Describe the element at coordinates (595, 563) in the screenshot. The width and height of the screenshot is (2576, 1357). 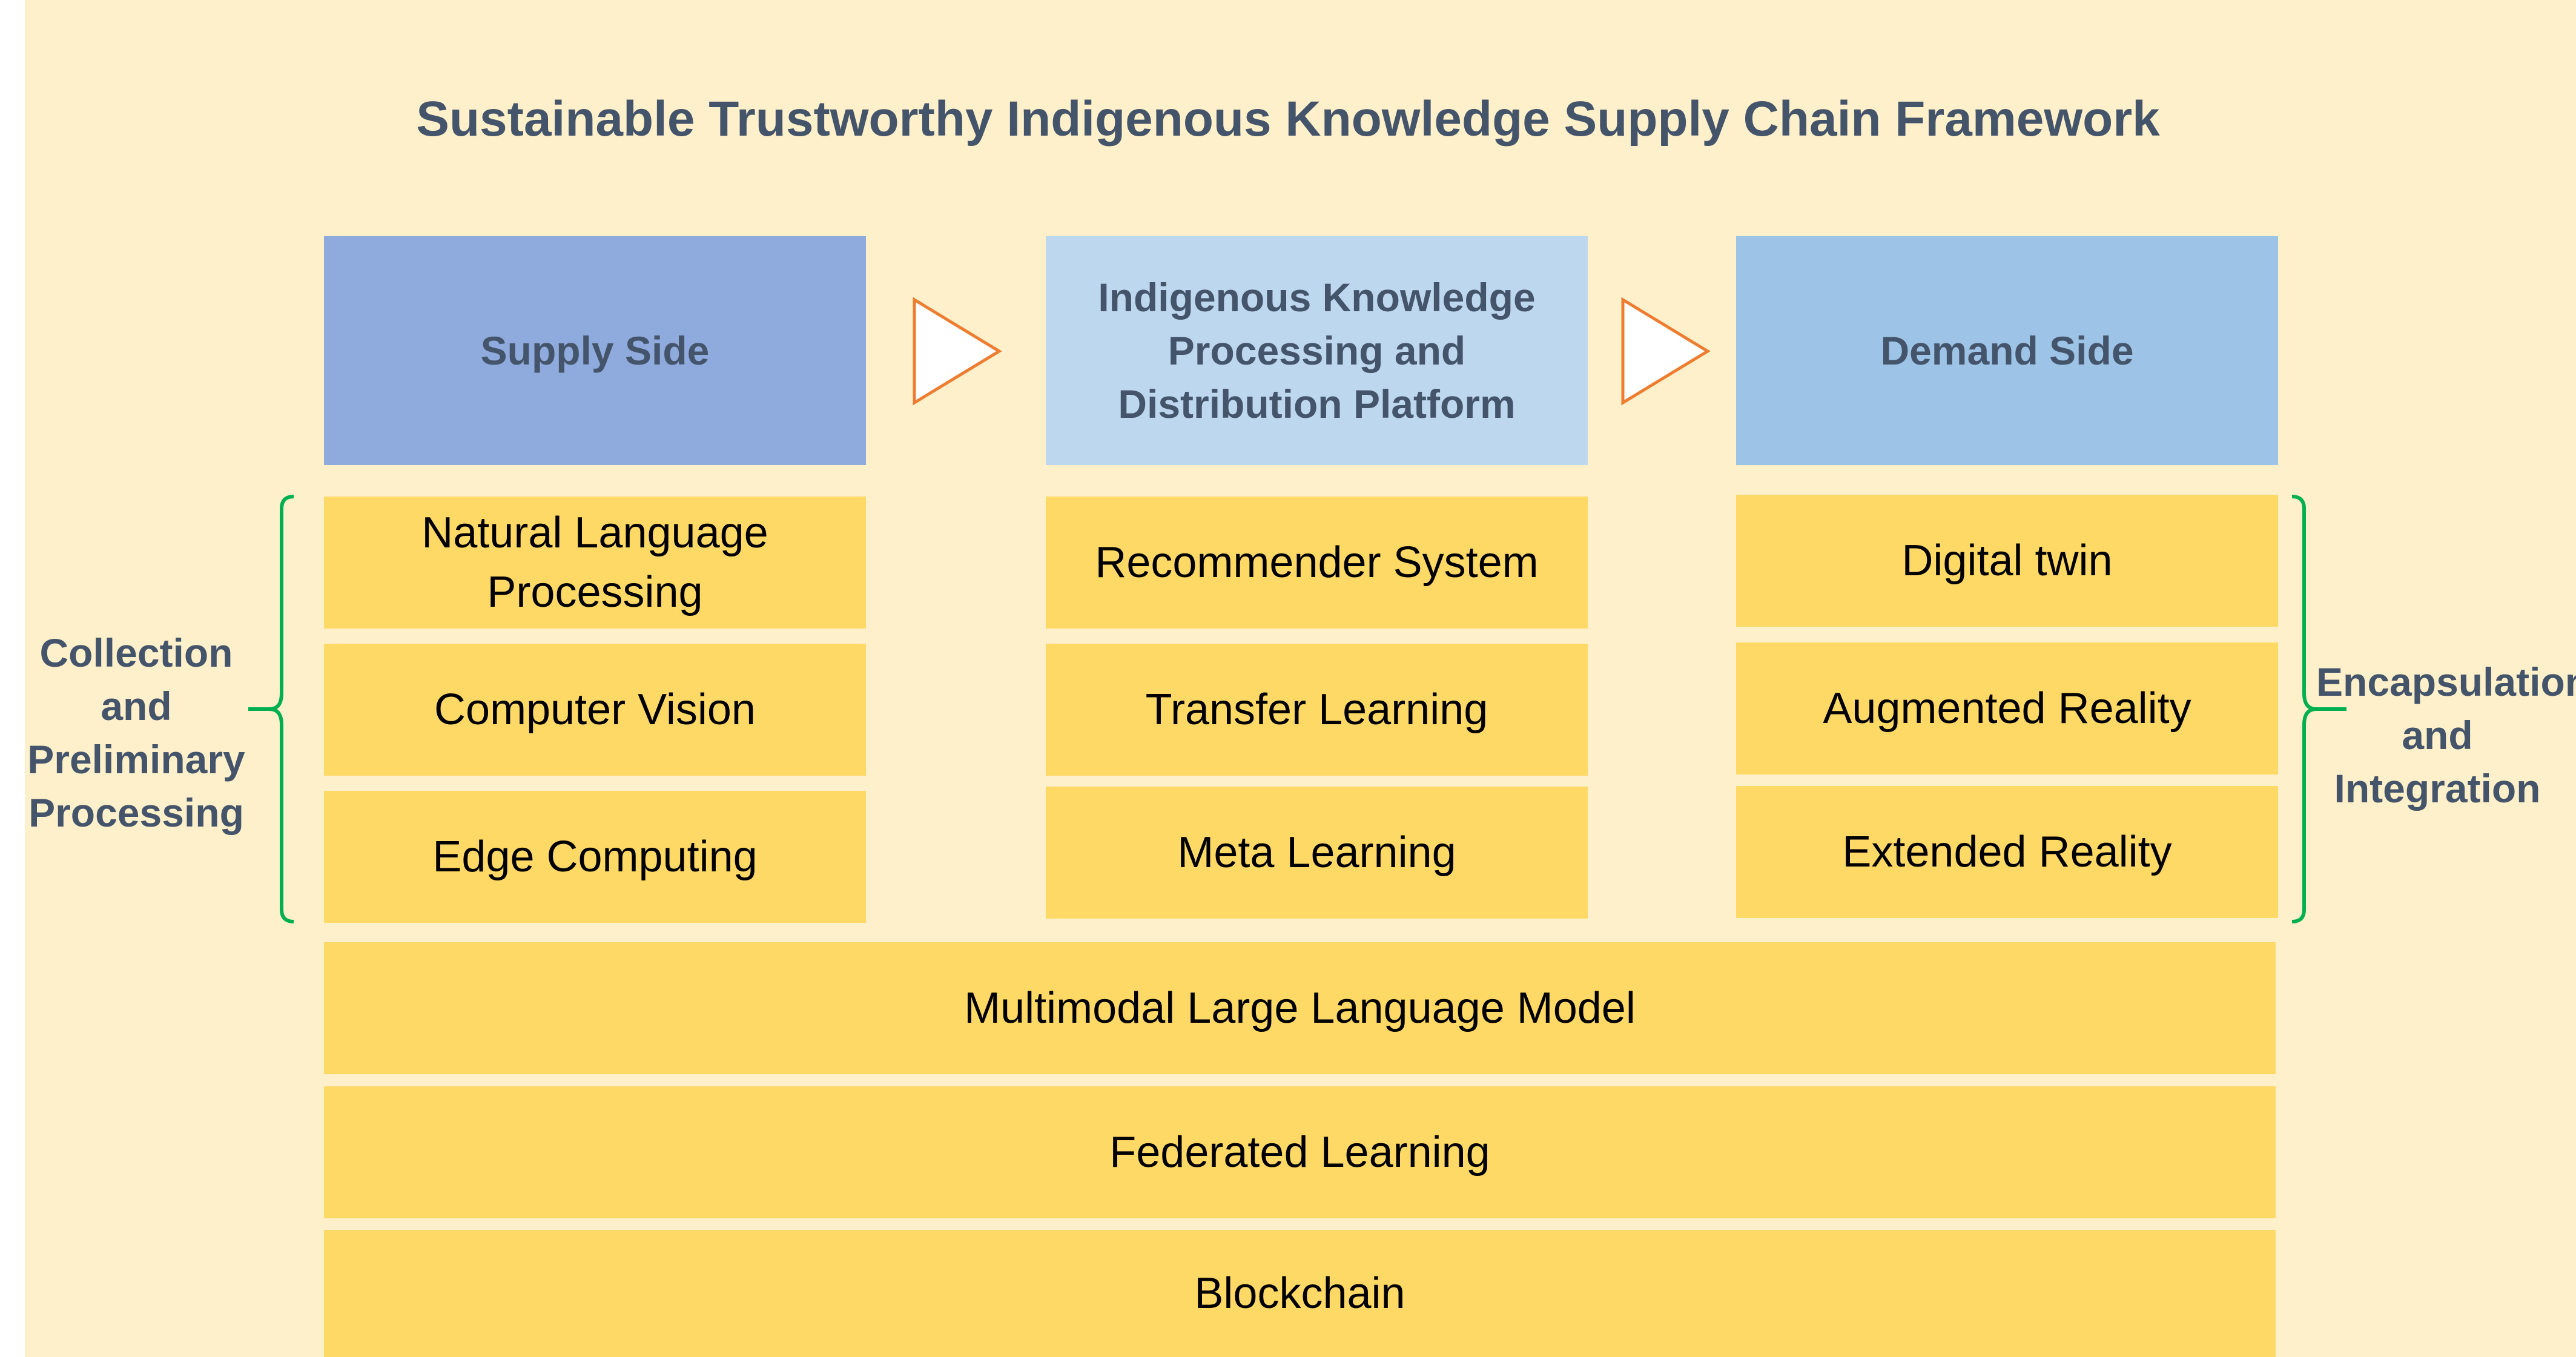
I see `supply-item-nlp: Natural Language Processing` at that location.